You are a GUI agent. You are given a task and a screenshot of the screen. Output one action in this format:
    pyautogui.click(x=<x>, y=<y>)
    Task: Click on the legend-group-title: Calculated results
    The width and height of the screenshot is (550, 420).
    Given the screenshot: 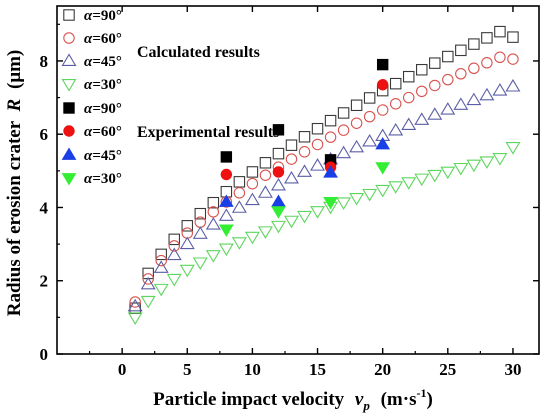 What is the action you would take?
    pyautogui.click(x=198, y=52)
    